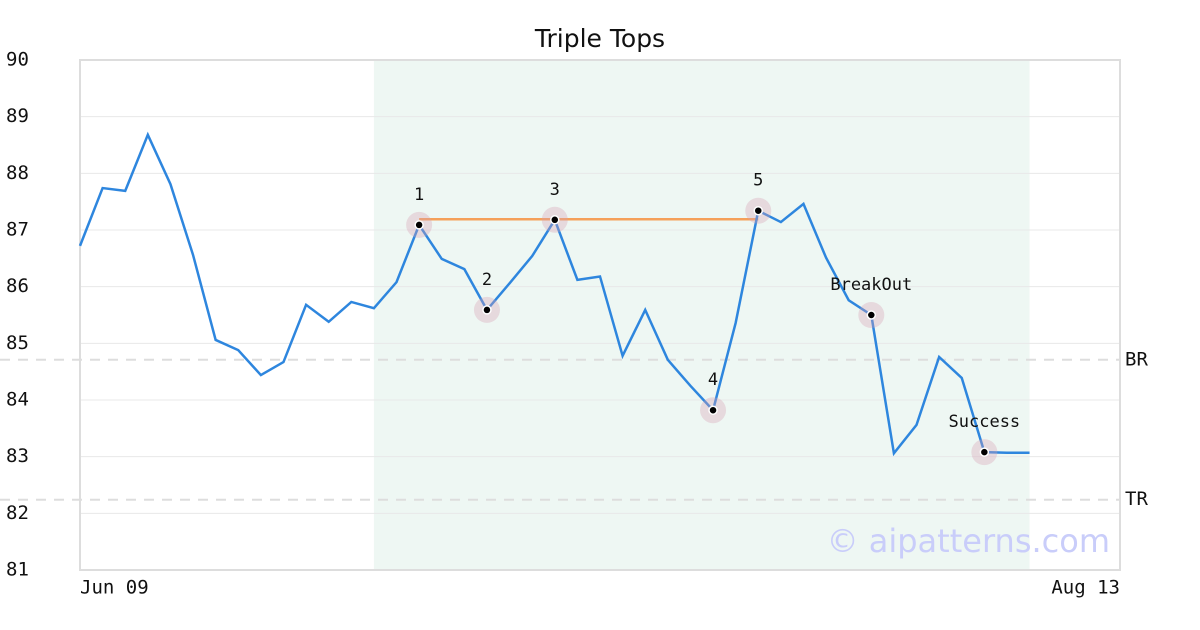 The height and width of the screenshot is (630, 1200). I want to click on level-label: TR, so click(1136, 499).